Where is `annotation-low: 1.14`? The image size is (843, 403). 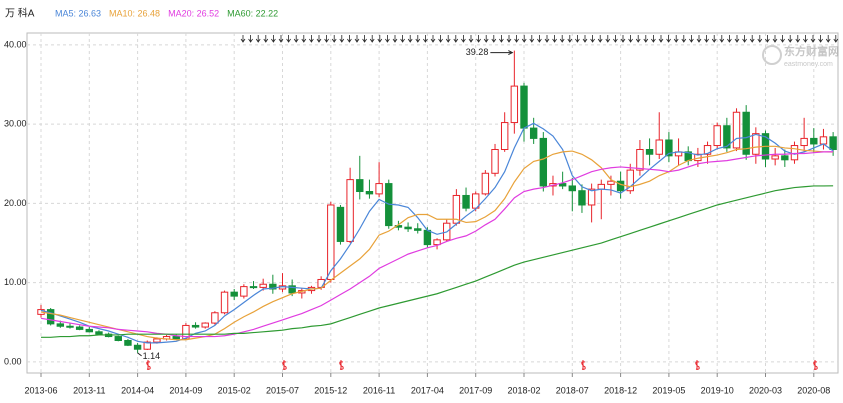 annotation-low: 1.14 is located at coordinates (152, 356).